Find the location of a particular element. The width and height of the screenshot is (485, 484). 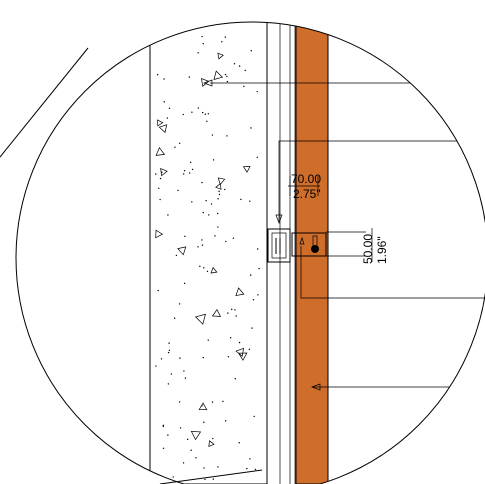

dimension-metric: 50.00 is located at coordinates (368, 249).